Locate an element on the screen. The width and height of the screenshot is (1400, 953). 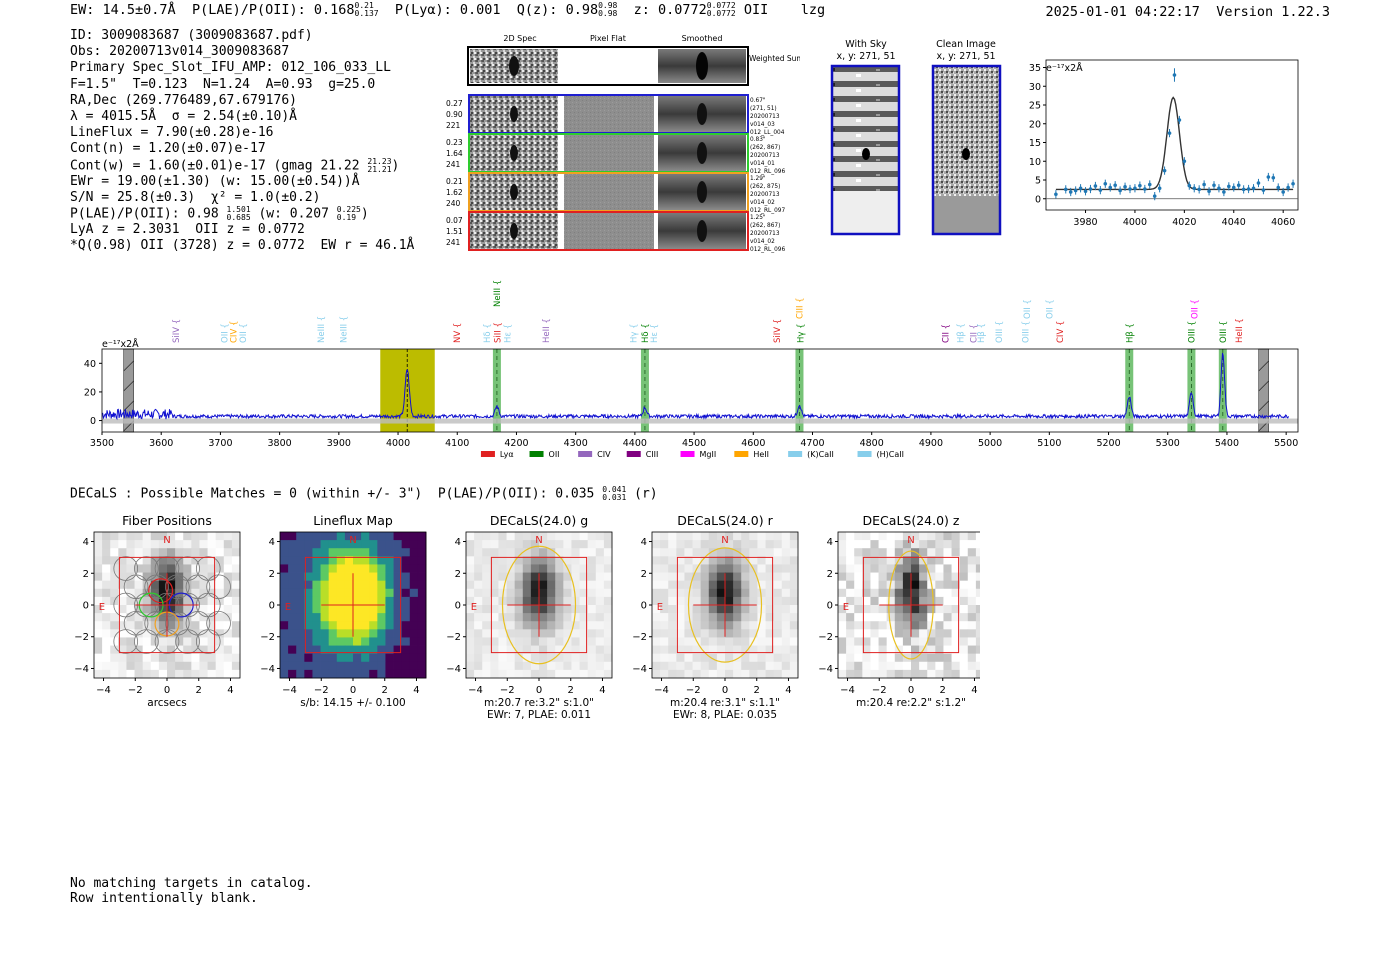
imaging-title-3: DECaLS(24.0) r is located at coordinates (725, 520).